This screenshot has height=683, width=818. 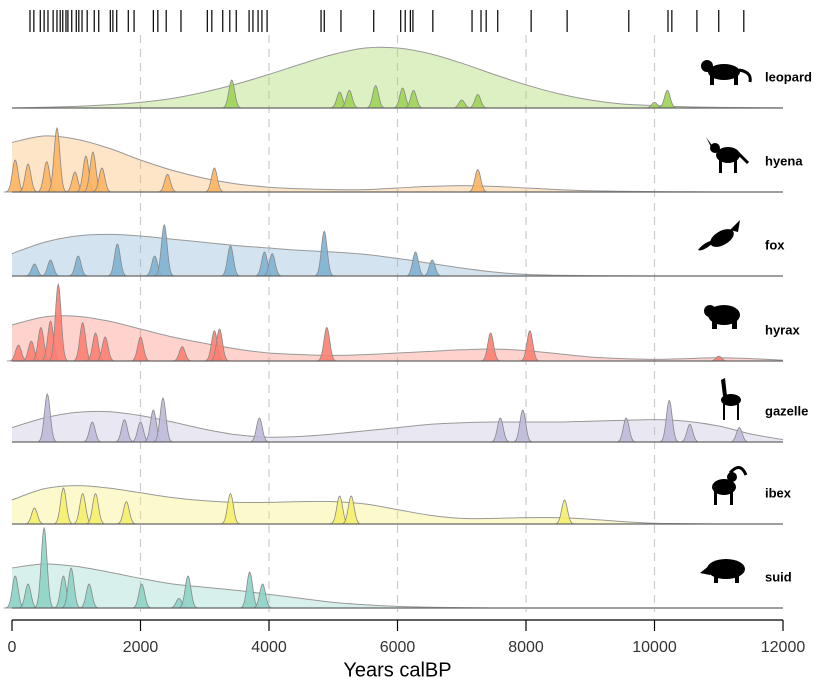 What do you see at coordinates (783, 647) in the screenshot?
I see `x-tick-label: 12000` at bounding box center [783, 647].